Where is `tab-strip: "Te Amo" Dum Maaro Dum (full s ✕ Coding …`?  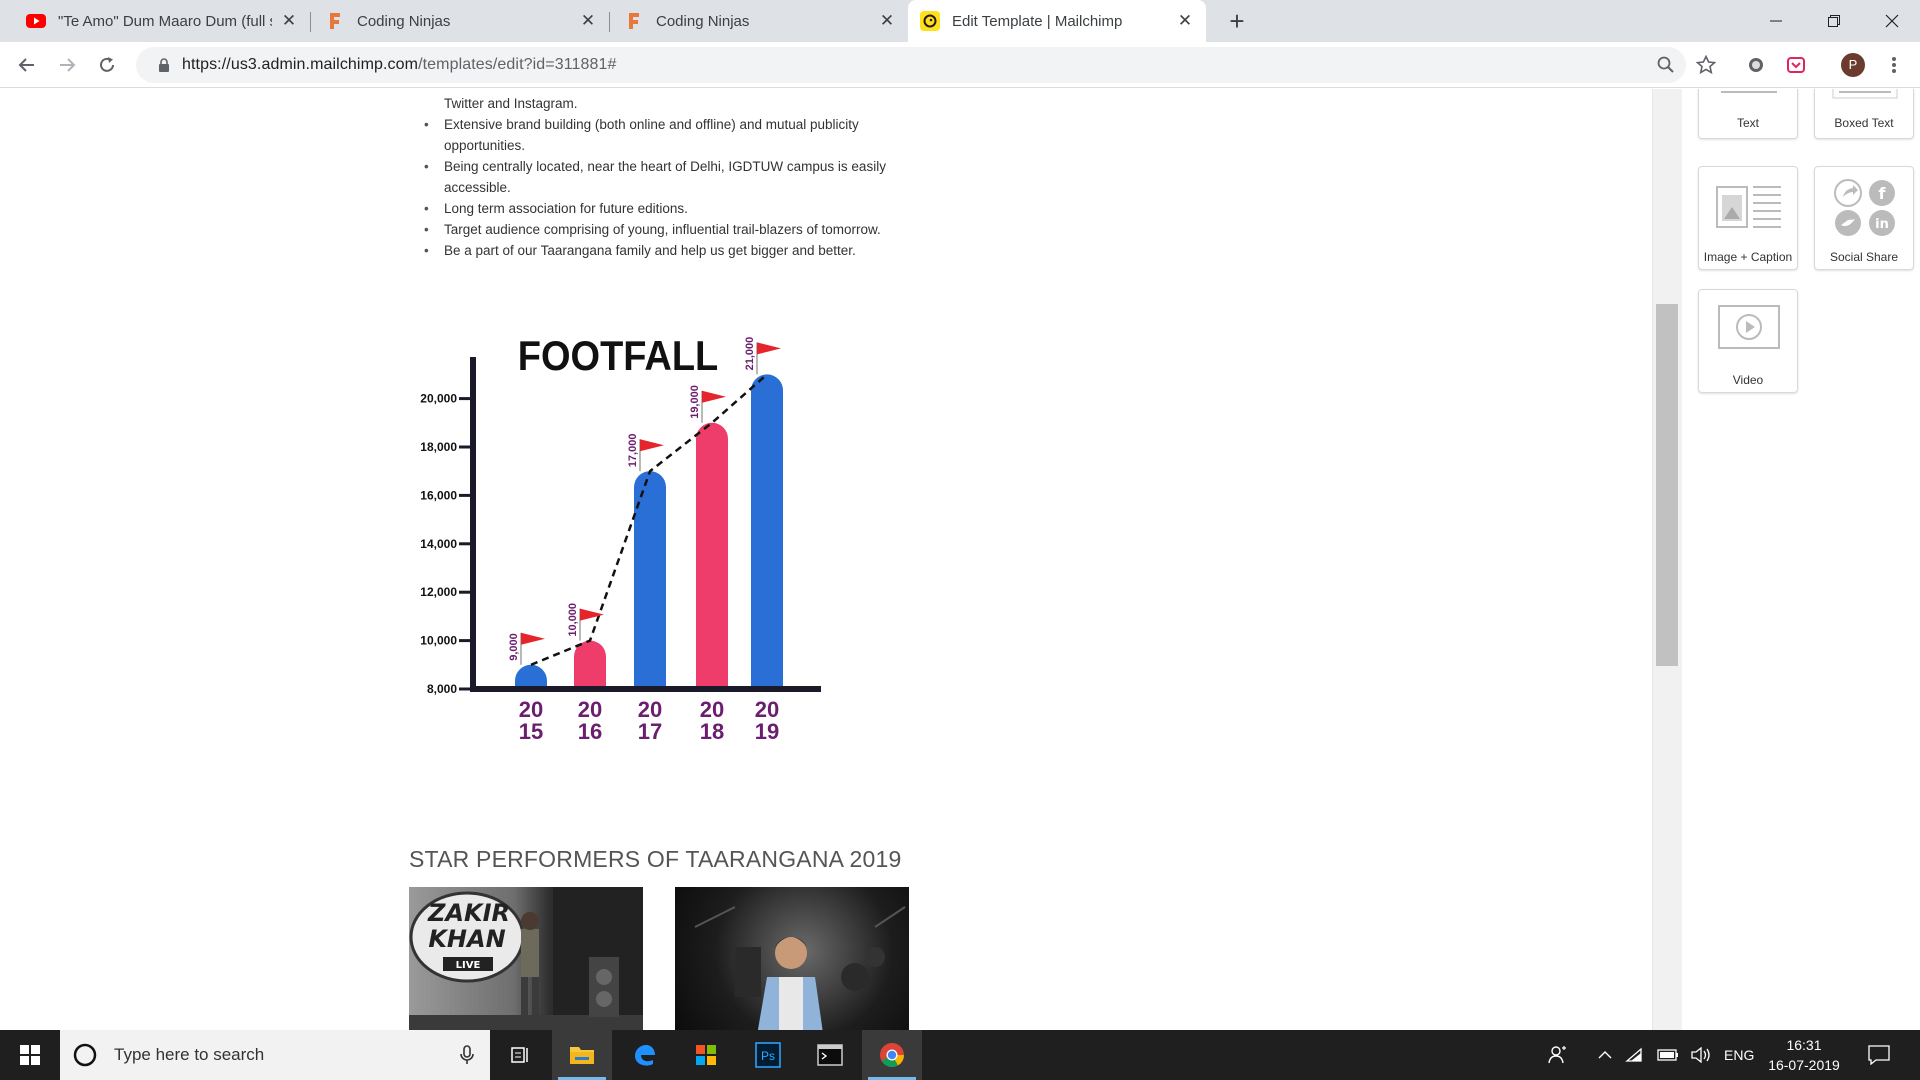 tab-strip: "Te Amo" Dum Maaro Dum (full s ✕ Coding … is located at coordinates (960, 21).